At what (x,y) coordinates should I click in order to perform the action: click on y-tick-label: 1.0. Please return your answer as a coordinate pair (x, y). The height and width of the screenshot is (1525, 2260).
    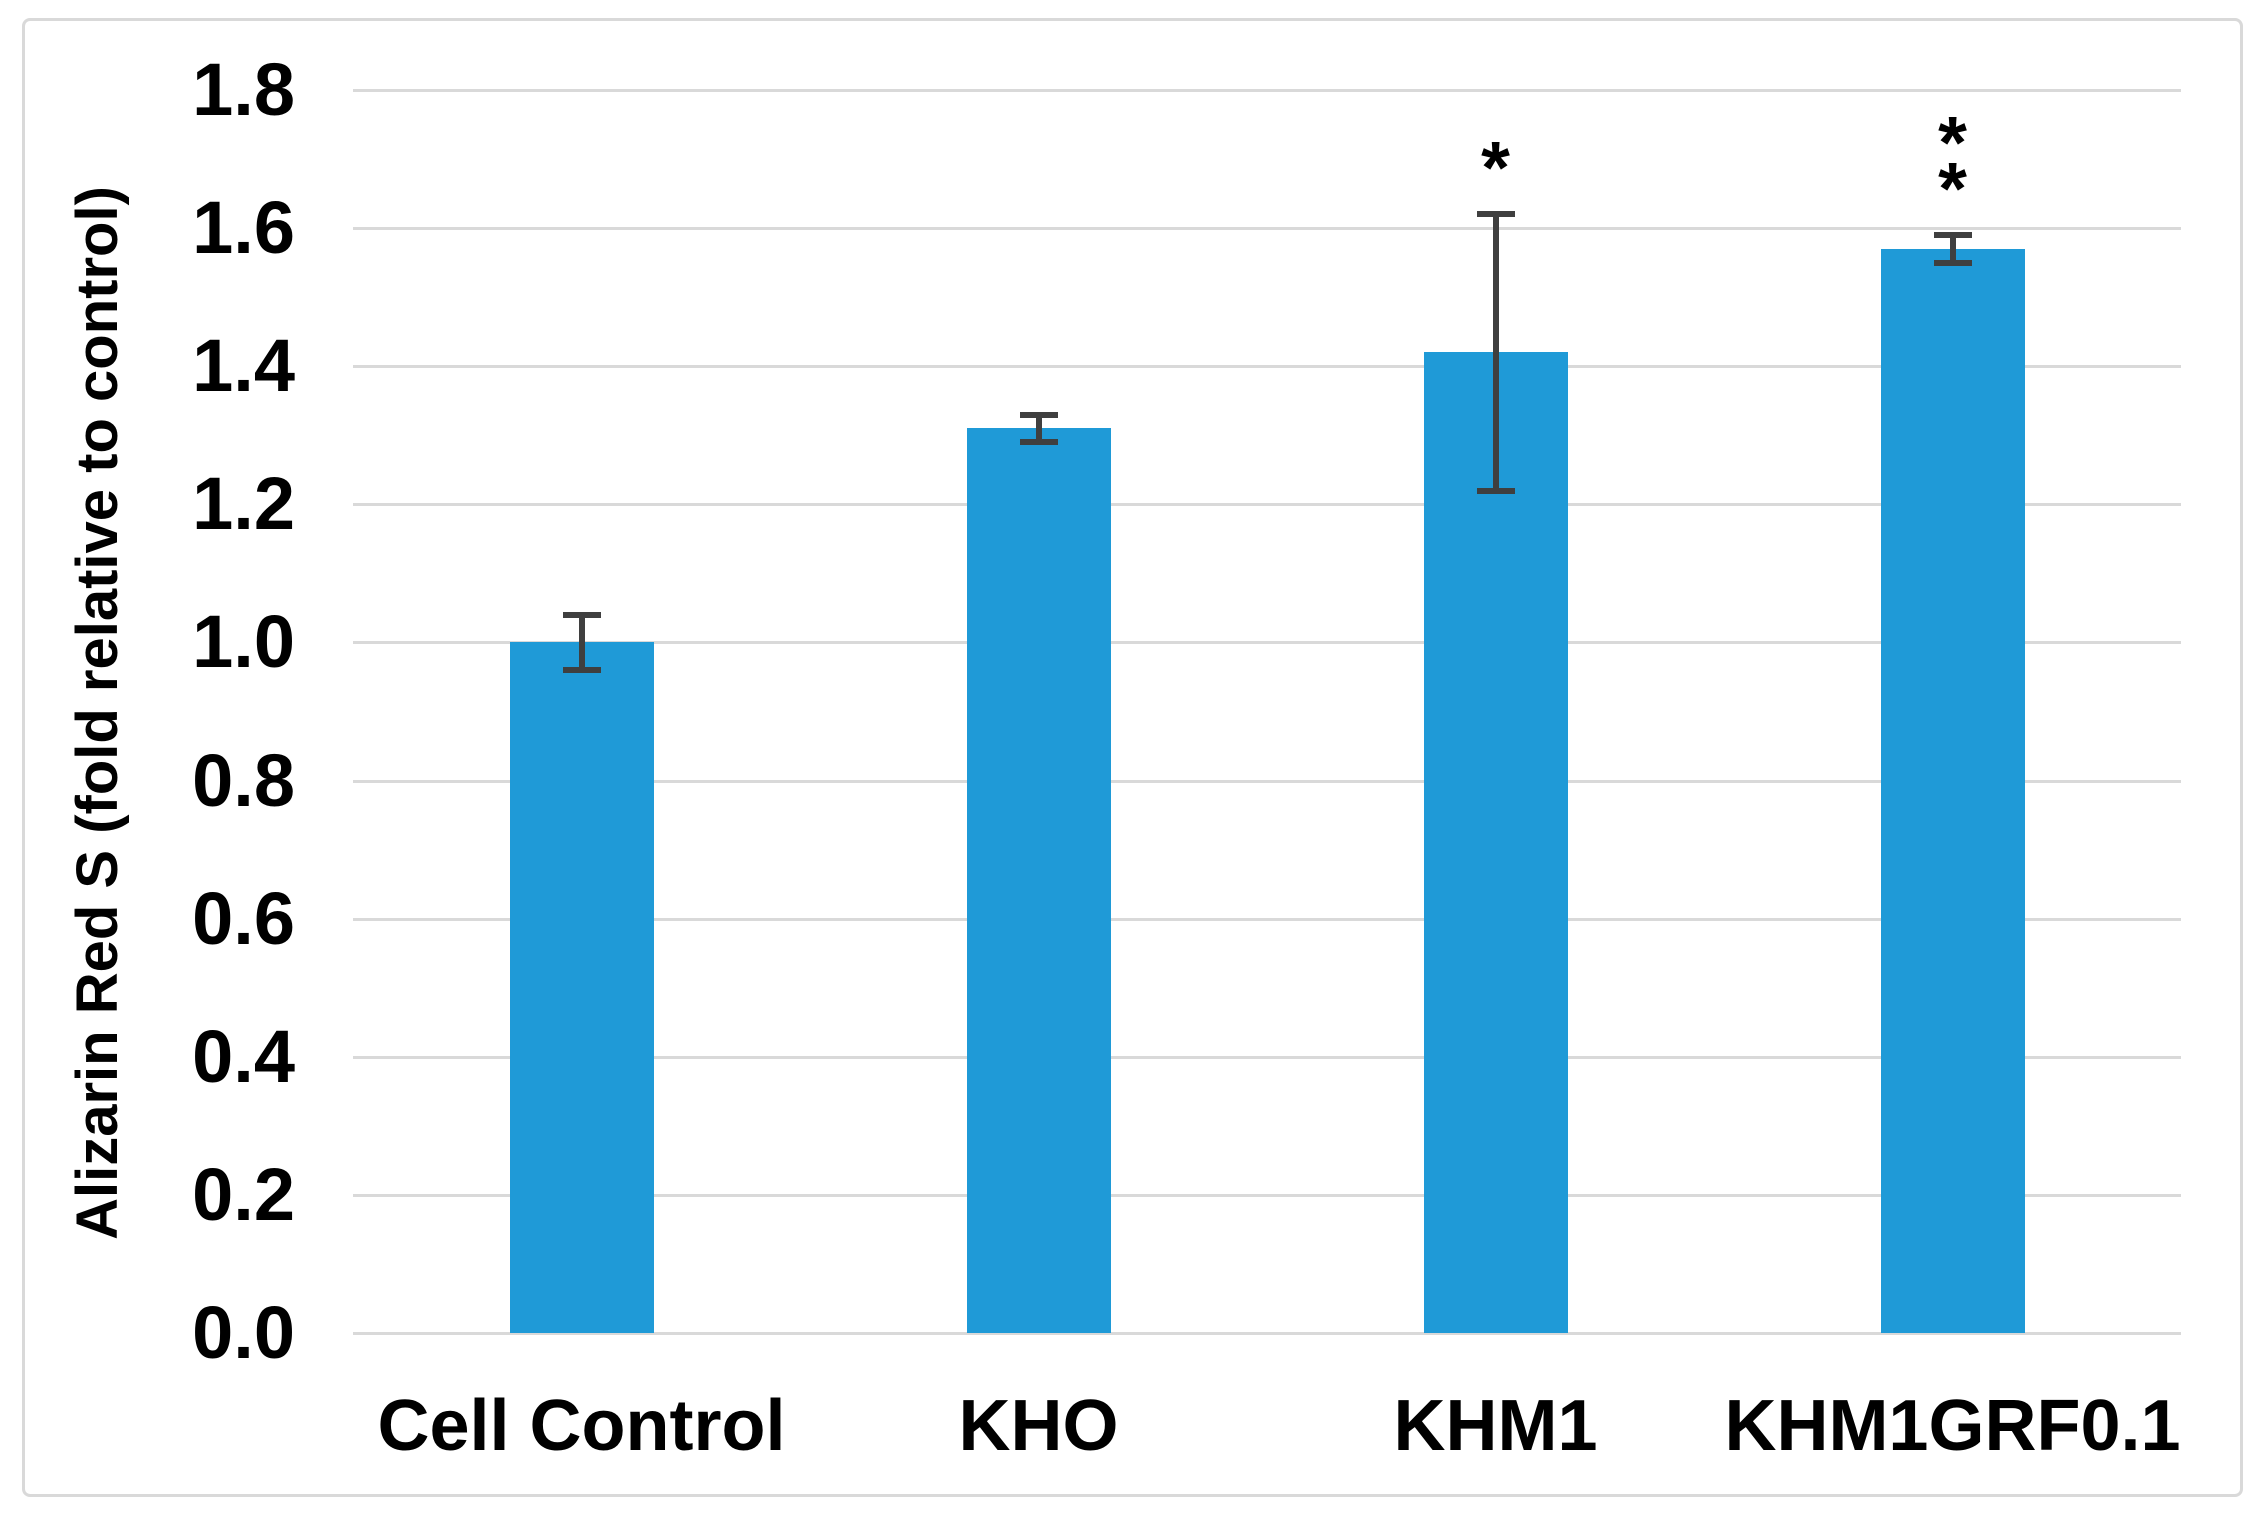
    Looking at the image, I should click on (243, 642).